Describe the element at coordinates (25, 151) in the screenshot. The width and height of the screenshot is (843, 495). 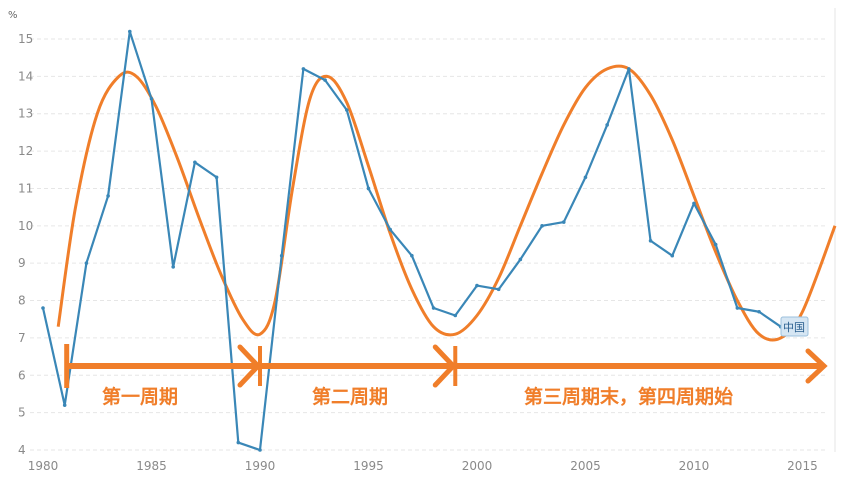
I see `y-tick-label: 12` at that location.